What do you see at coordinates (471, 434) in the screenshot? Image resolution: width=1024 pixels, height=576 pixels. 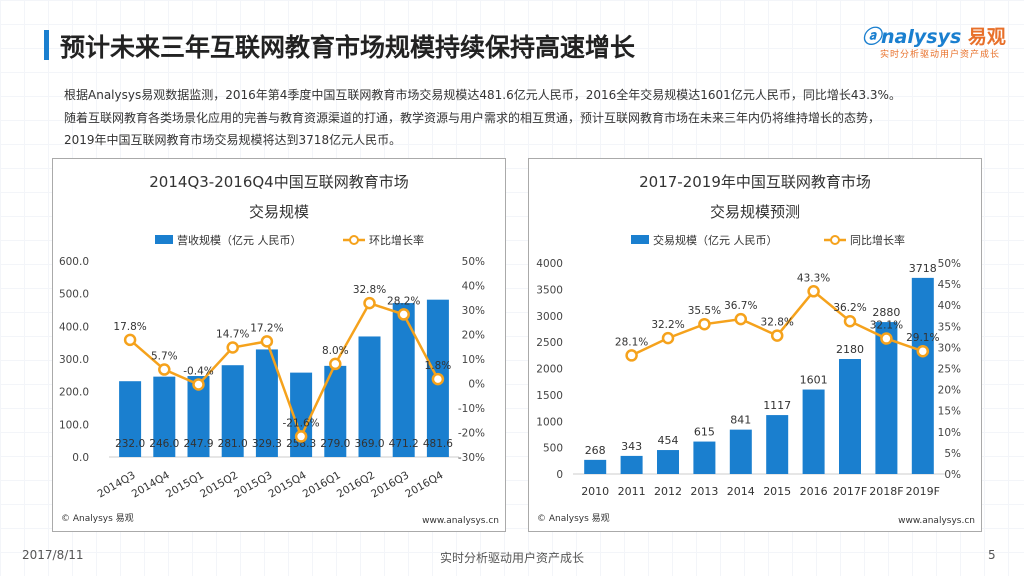 I see `right-axis-tick: -20%` at bounding box center [471, 434].